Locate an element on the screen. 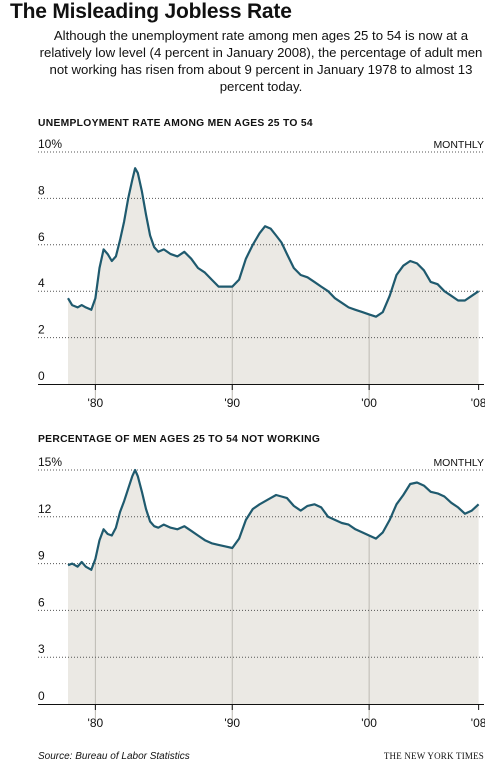 This screenshot has width=485, height=764. graphic-title: The Misleading Jobless Rate is located at coordinates (151, 11).